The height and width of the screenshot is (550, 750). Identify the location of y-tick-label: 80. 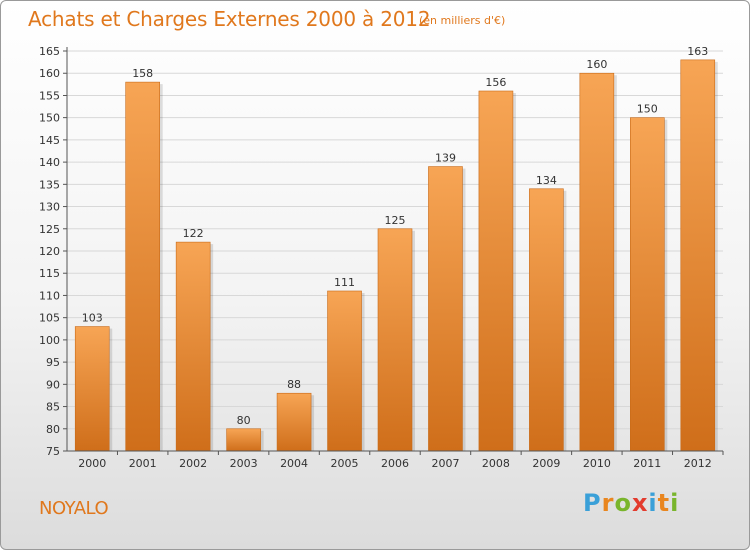
(53, 429).